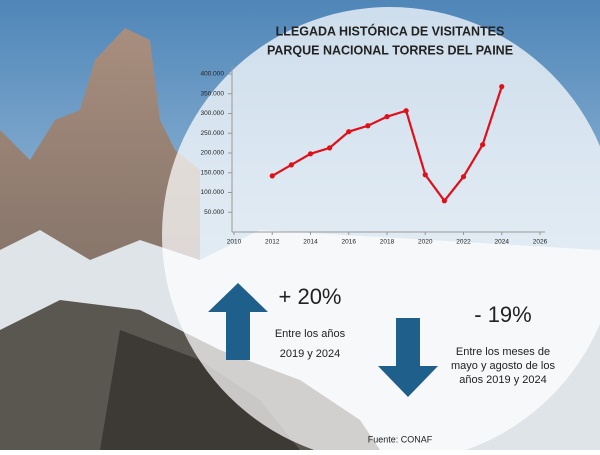 The width and height of the screenshot is (600, 455). What do you see at coordinates (390, 50) in the screenshot?
I see `chart-title: PARQUE NACIONAL TORRES DEL PAINE` at bounding box center [390, 50].